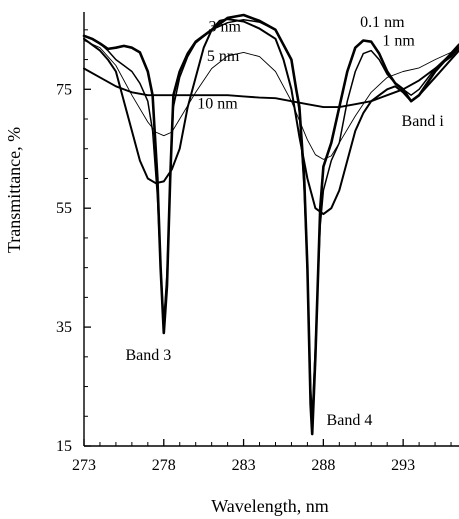 Image resolution: width=459 pixels, height=519 pixels. I want to click on annotation-5-nm: 5 nm, so click(223, 56).